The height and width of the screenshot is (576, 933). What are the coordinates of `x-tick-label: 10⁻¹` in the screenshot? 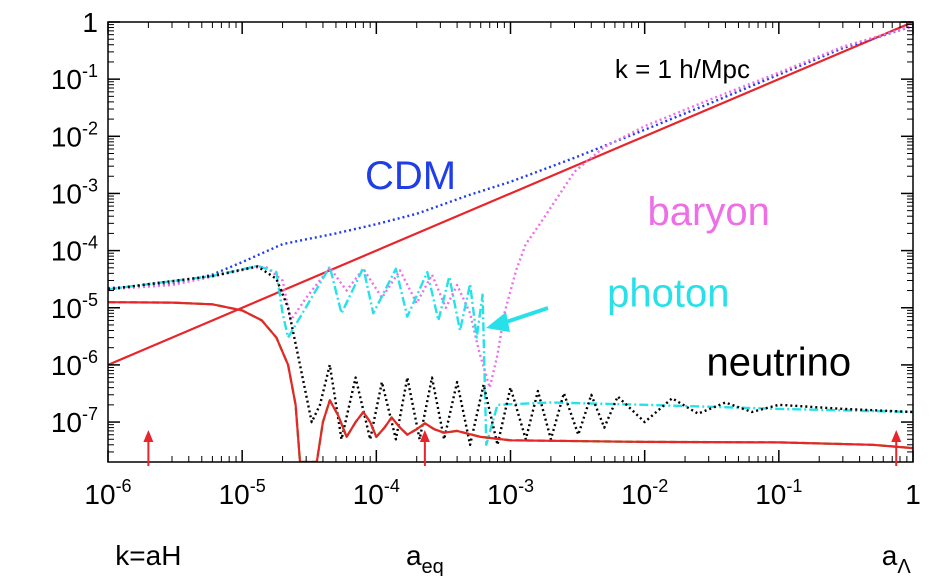 It's located at (778, 493).